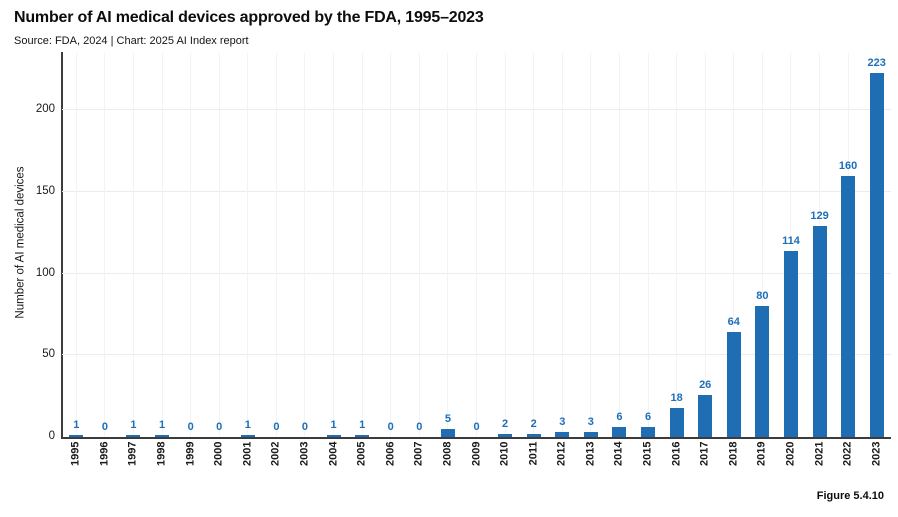  I want to click on x-tick-label: 2011, so click(533, 453).